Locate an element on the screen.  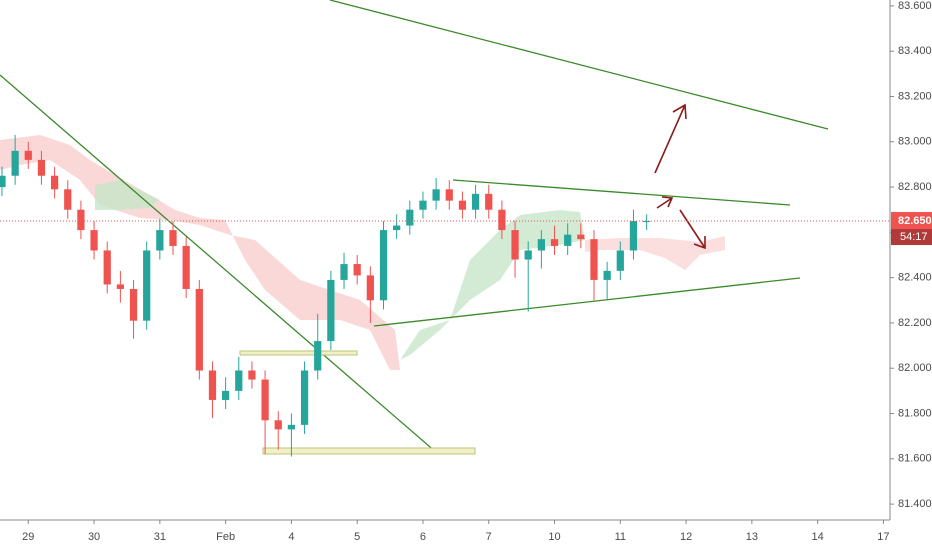
y-tick-label: 82.400 is located at coordinates (915, 278).